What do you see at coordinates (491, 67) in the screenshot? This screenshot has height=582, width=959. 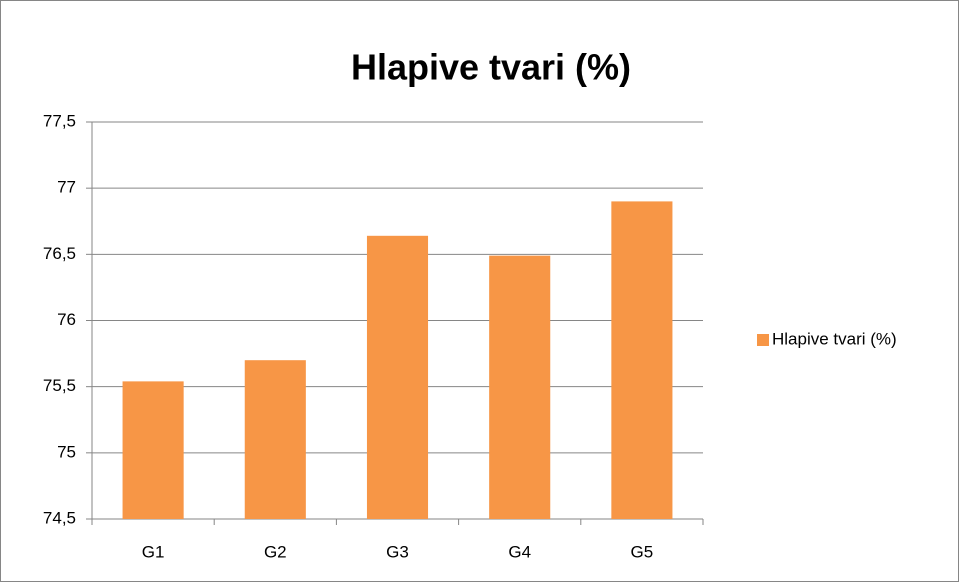 I see `chart-title: Hlapive tvari (%)` at bounding box center [491, 67].